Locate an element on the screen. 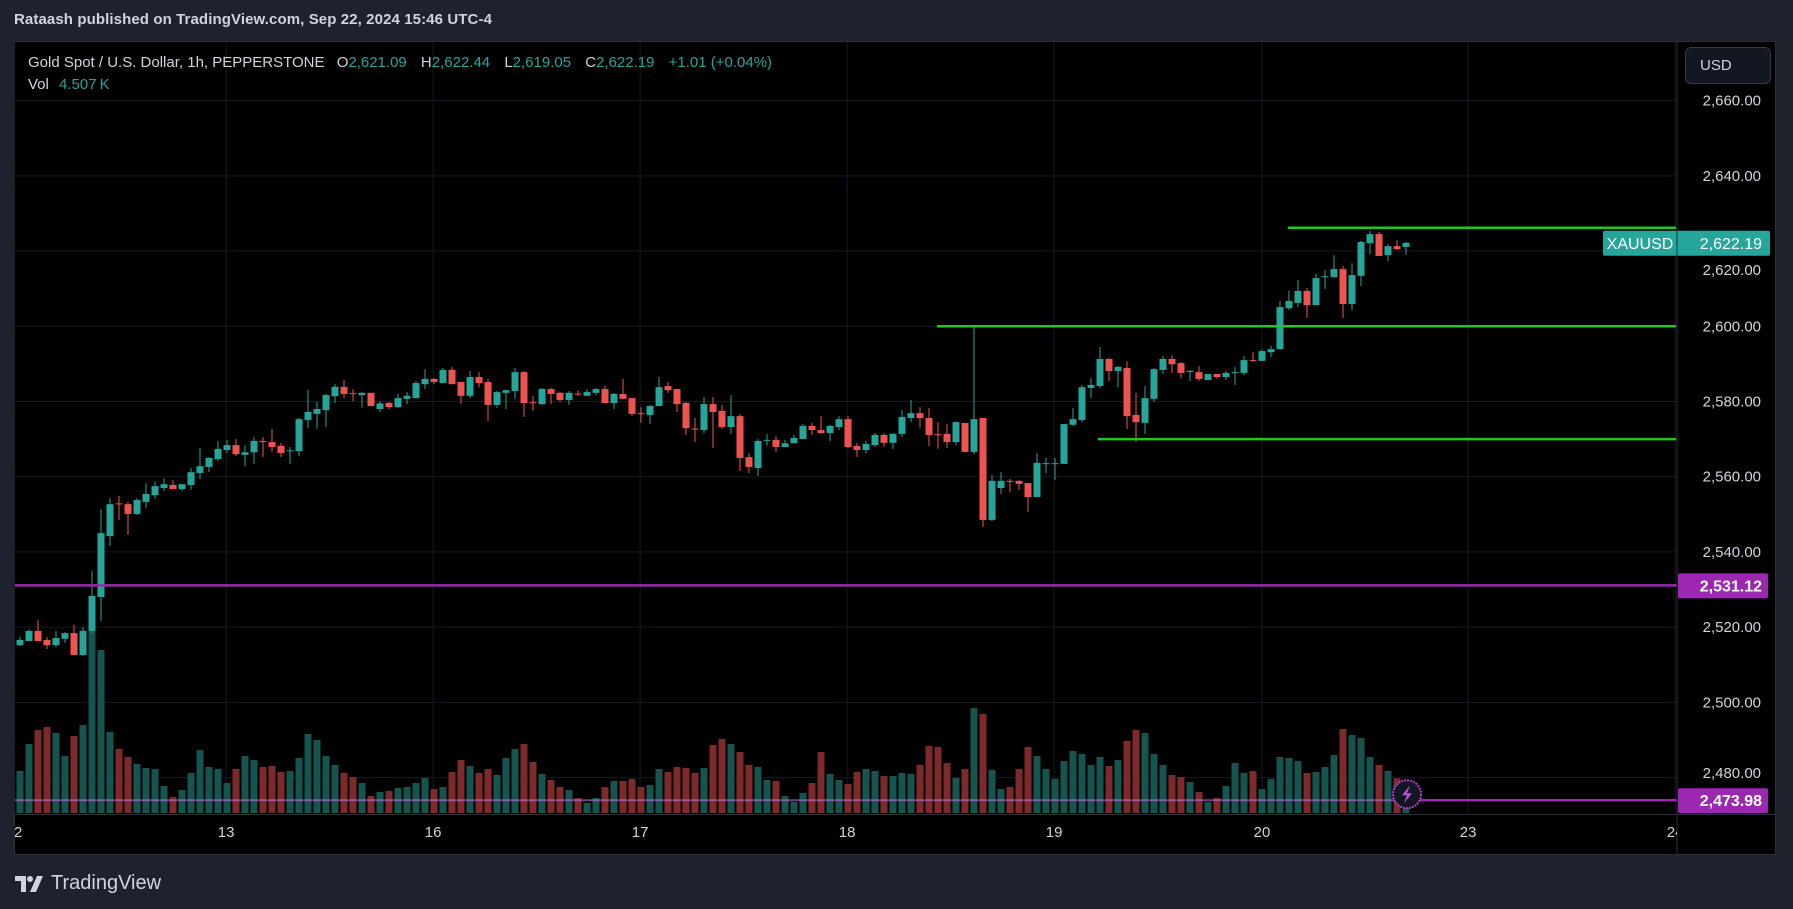 The image size is (1793, 909). price-level-badge is located at coordinates (1723, 801).